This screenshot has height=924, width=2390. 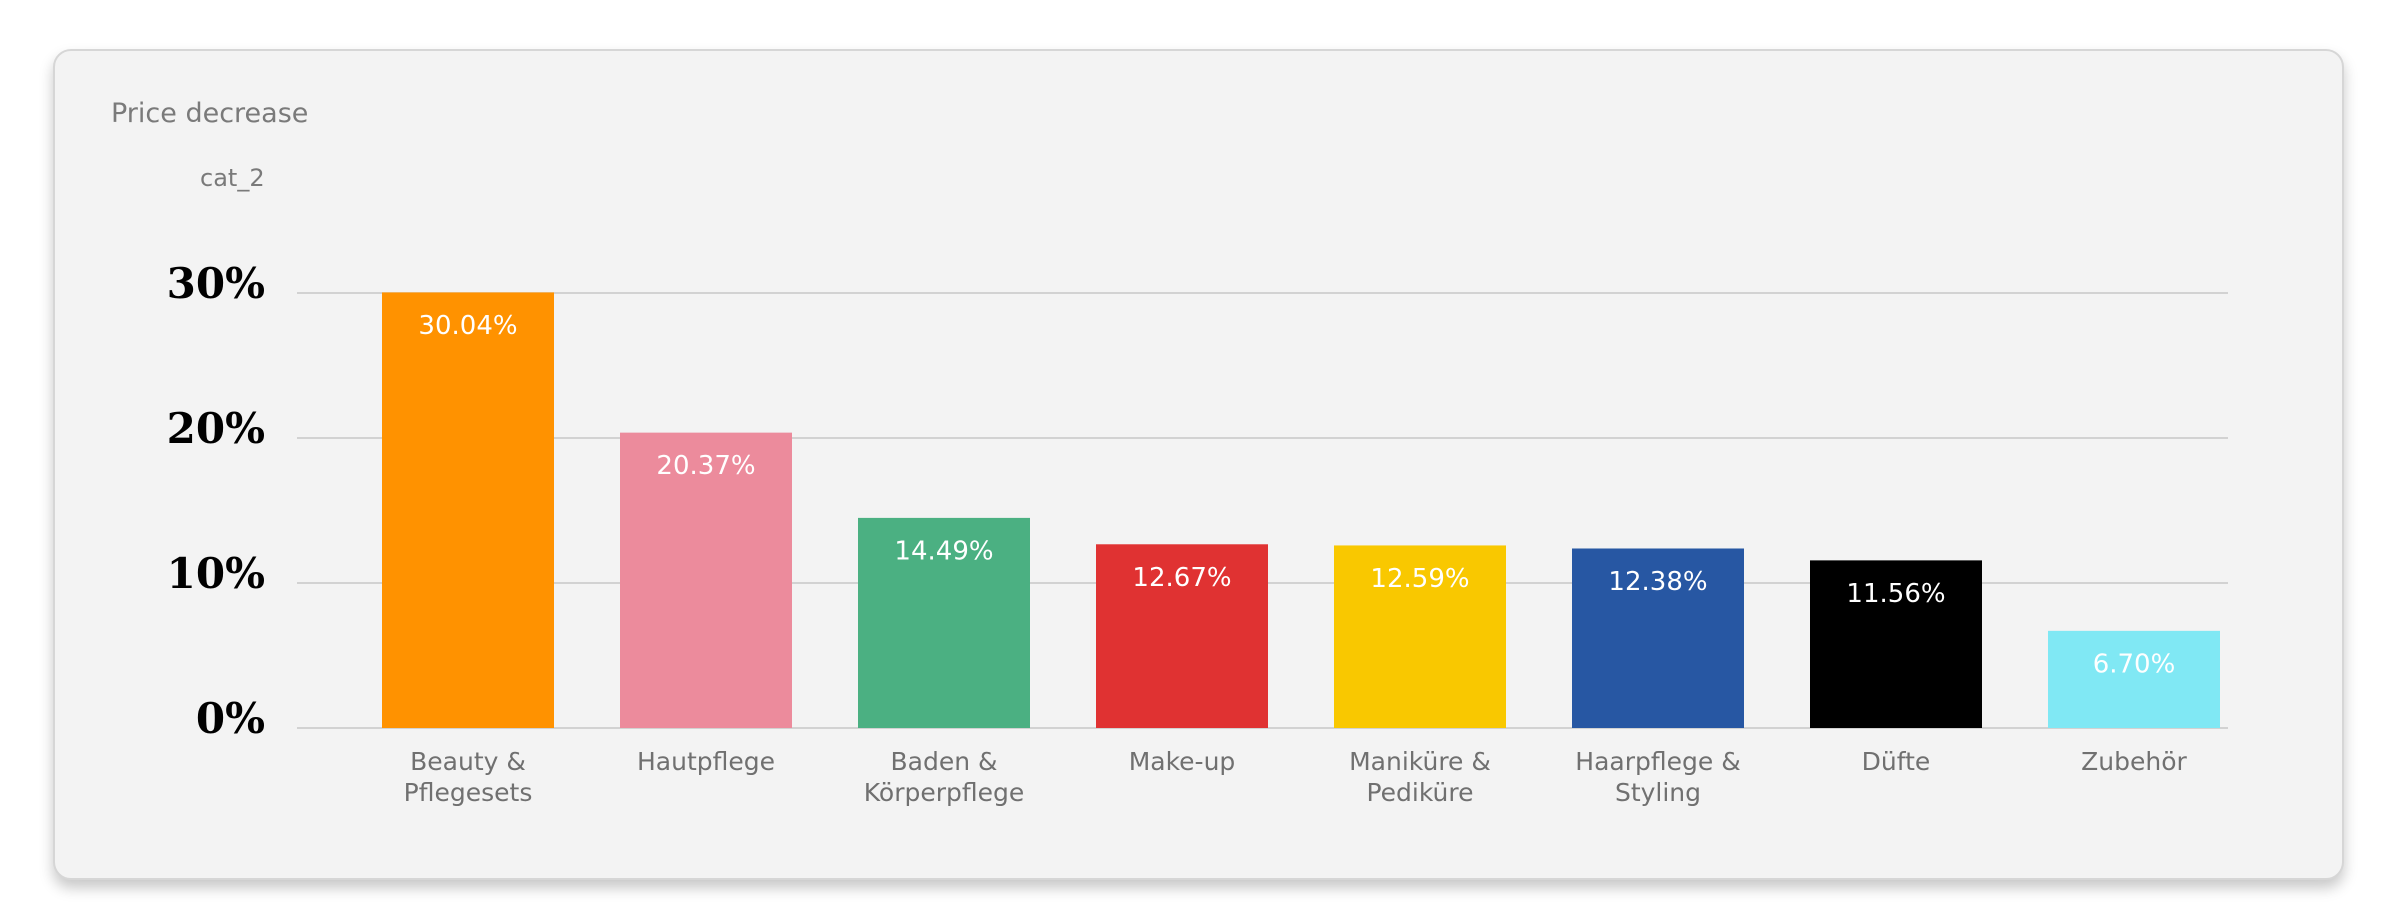 I want to click on value-label: 14.49%, so click(x=943, y=551).